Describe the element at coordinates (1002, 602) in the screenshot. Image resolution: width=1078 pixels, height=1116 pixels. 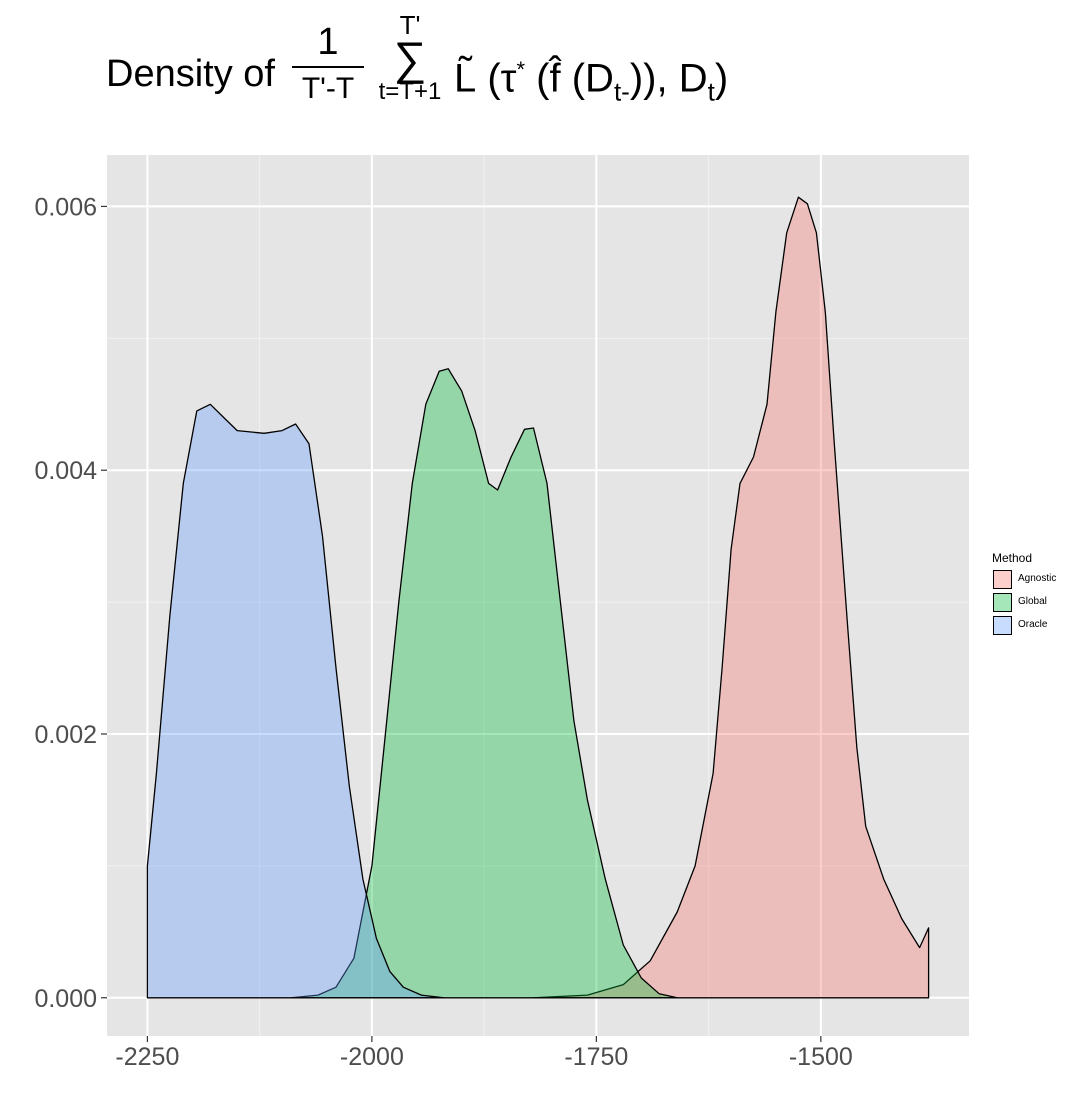
I see `legend-key-global` at that location.